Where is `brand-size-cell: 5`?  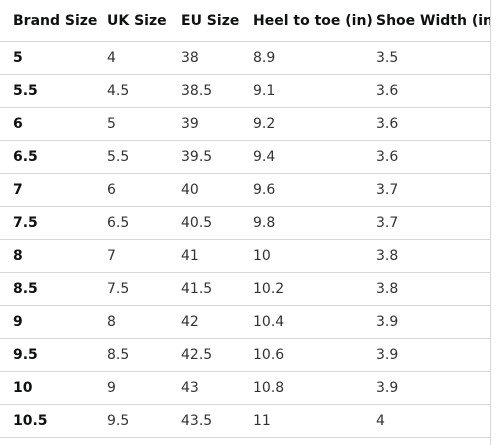
brand-size-cell: 5 is located at coordinates (47, 58).